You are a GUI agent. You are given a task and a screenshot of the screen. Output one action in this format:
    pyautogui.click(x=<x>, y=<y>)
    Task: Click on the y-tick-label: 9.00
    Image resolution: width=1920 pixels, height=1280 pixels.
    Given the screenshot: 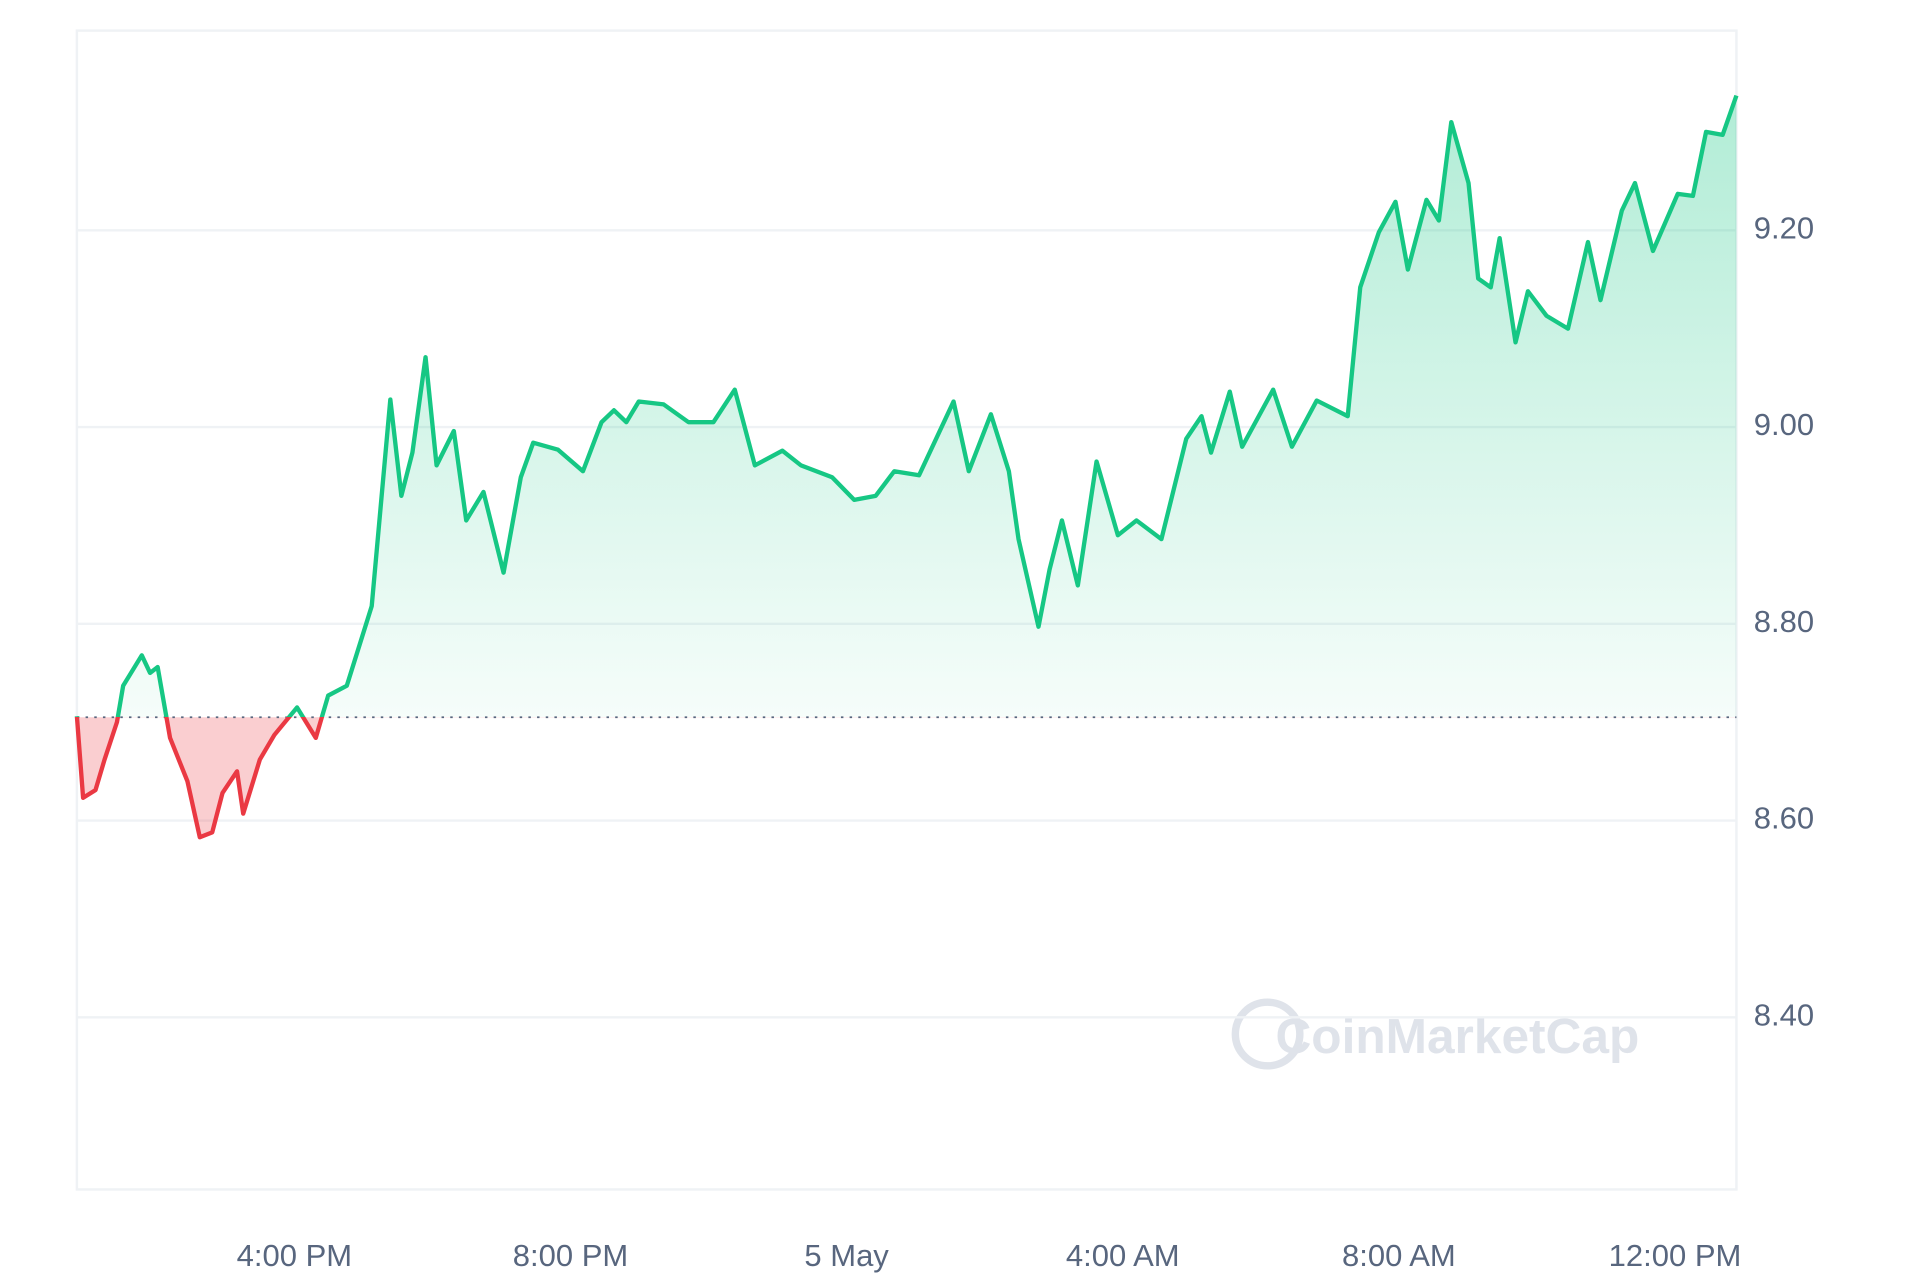 What is the action you would take?
    pyautogui.click(x=1784, y=424)
    